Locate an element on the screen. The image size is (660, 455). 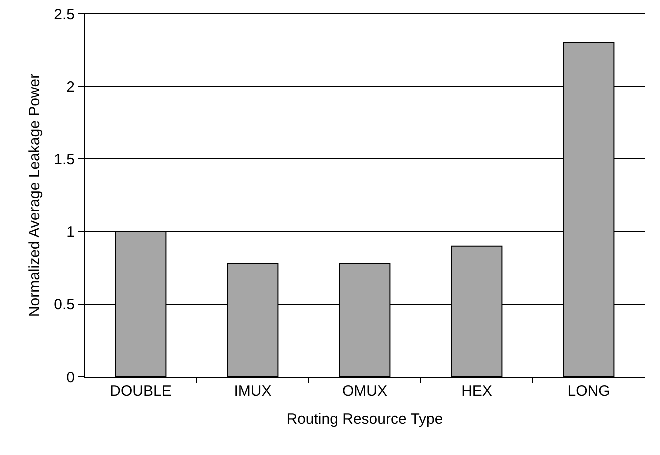
x-tick-label: DOUBLE is located at coordinates (141, 391).